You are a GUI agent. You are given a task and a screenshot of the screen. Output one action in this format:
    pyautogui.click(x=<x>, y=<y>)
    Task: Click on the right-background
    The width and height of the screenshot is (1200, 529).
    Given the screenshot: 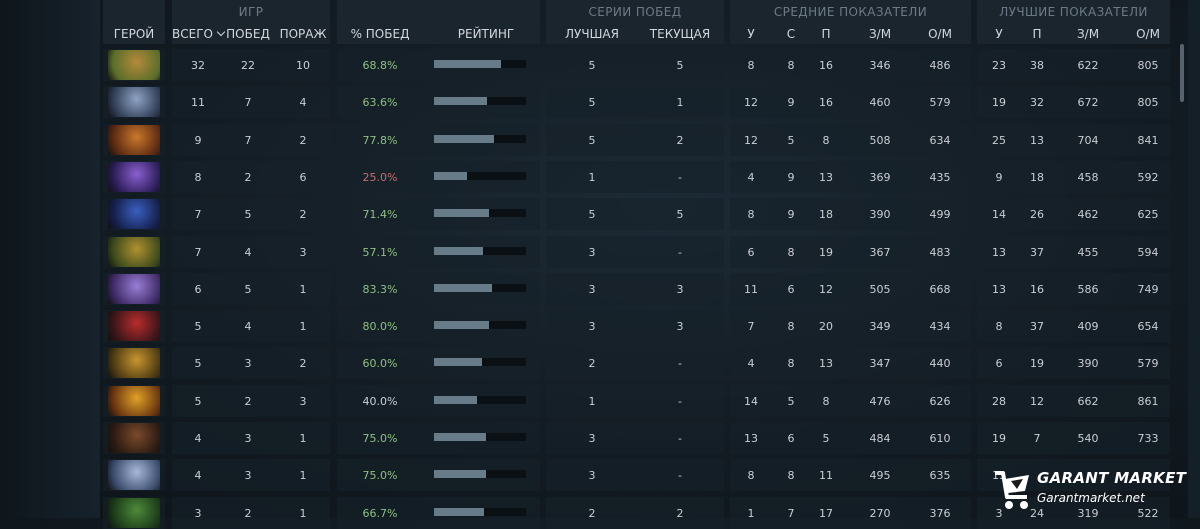 What is the action you would take?
    pyautogui.click(x=1194, y=259)
    